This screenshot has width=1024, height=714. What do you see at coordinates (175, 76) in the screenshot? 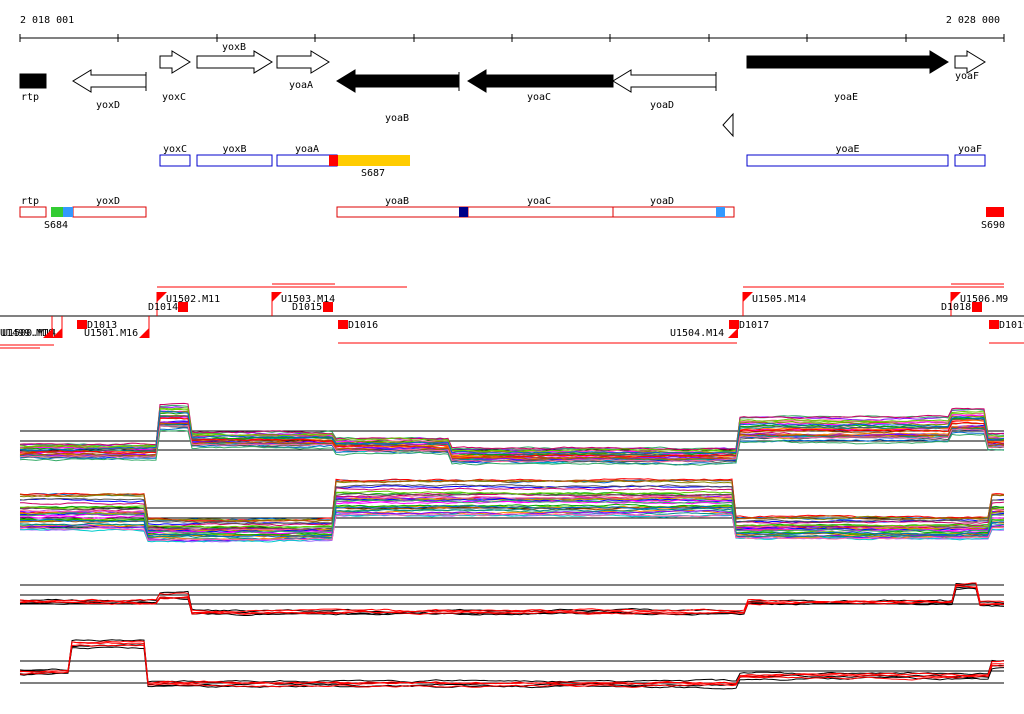
I see `gene-arrow-yoxC: yoxC` at bounding box center [175, 76].